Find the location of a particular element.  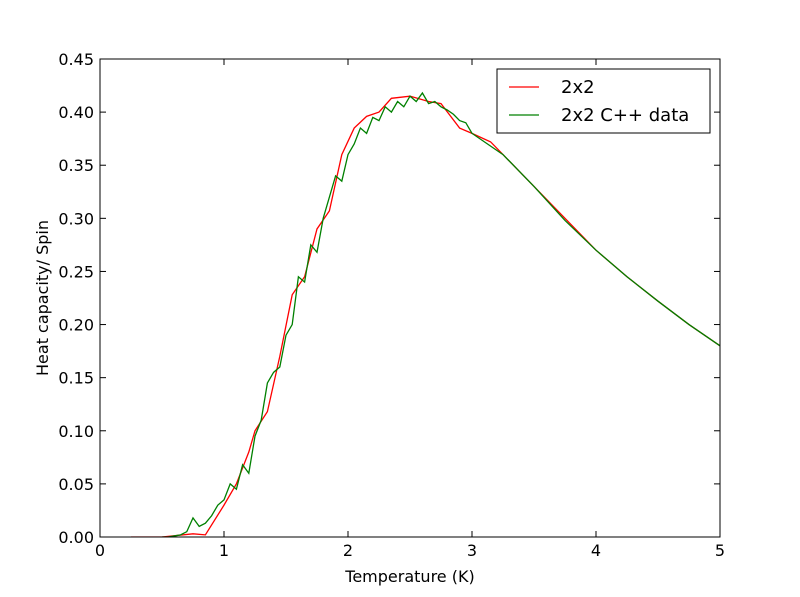

y-tick-label: 0.20 is located at coordinates (76, 325).